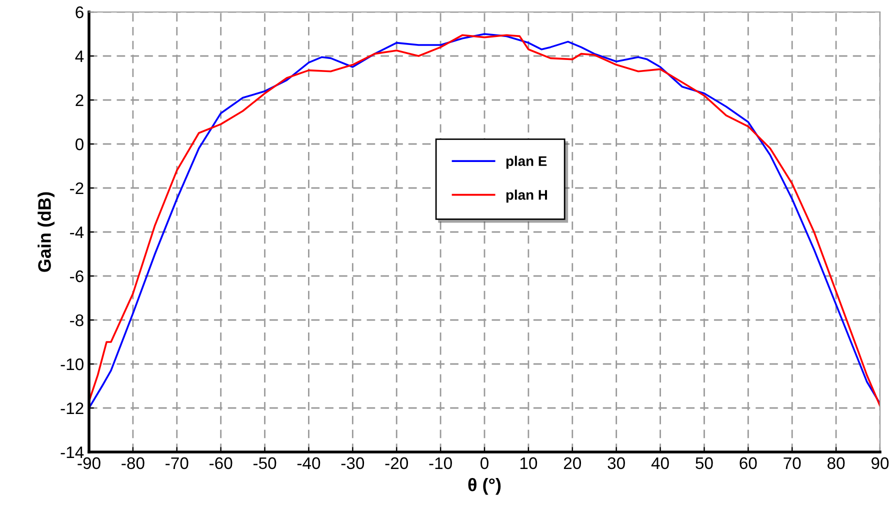 The width and height of the screenshot is (893, 532). Describe the element at coordinates (46, 232) in the screenshot. I see `y-axis-title: Gain (dB)` at that location.